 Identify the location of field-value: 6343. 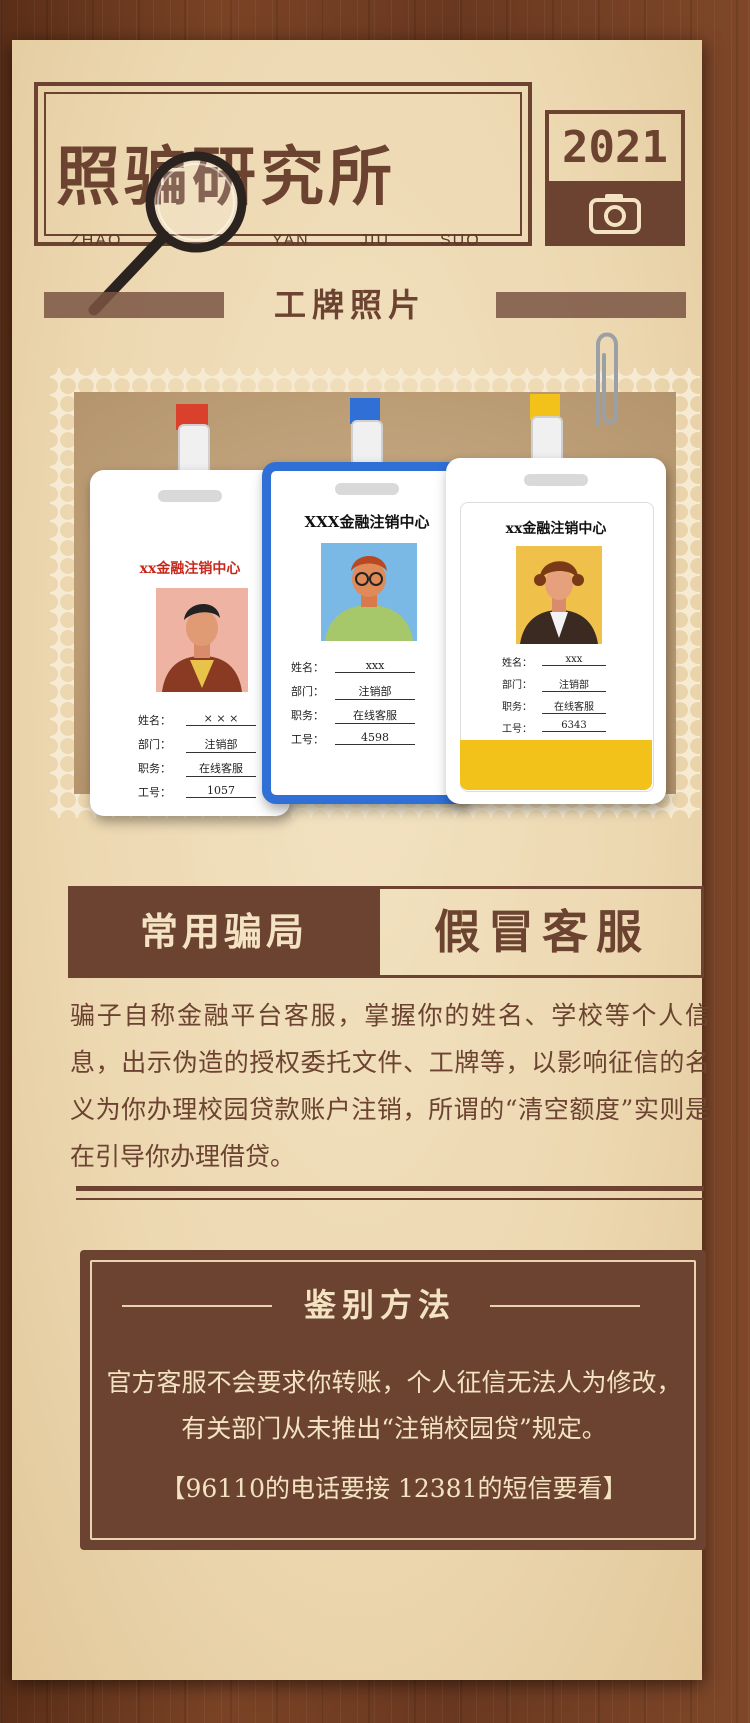
(574, 726).